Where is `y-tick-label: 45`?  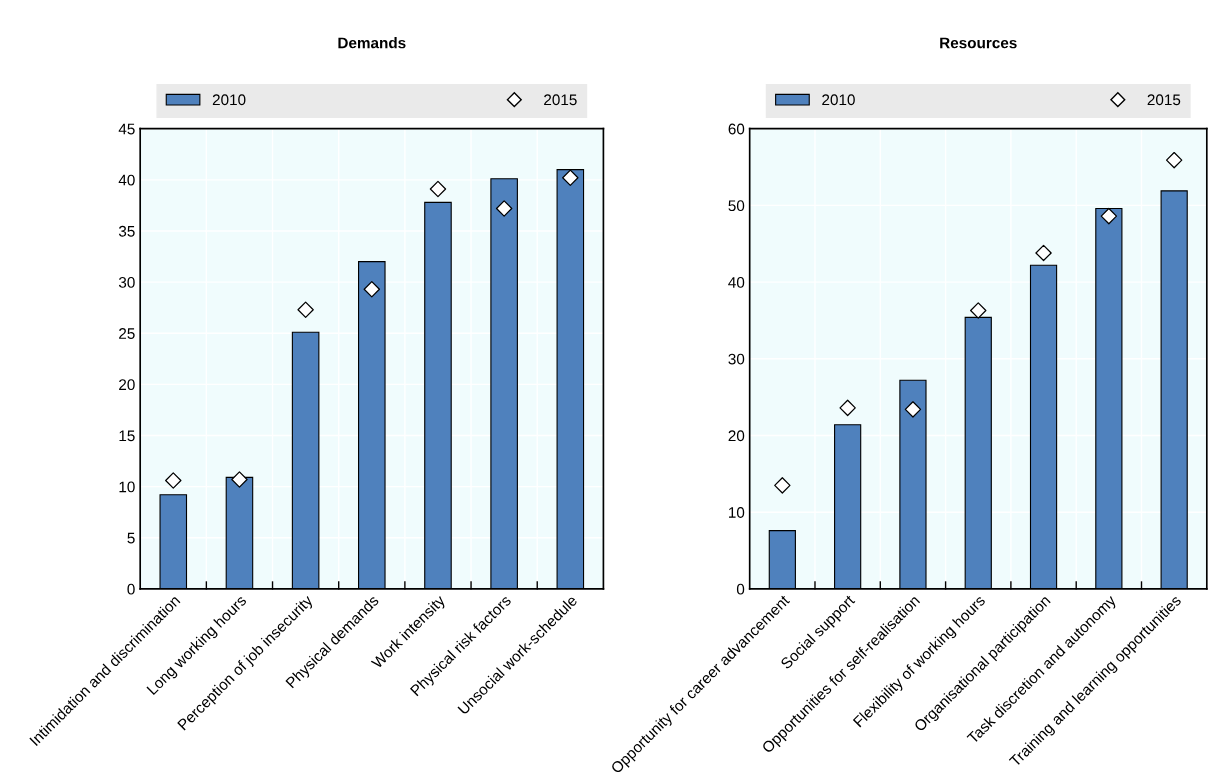
y-tick-label: 45 is located at coordinates (126, 129).